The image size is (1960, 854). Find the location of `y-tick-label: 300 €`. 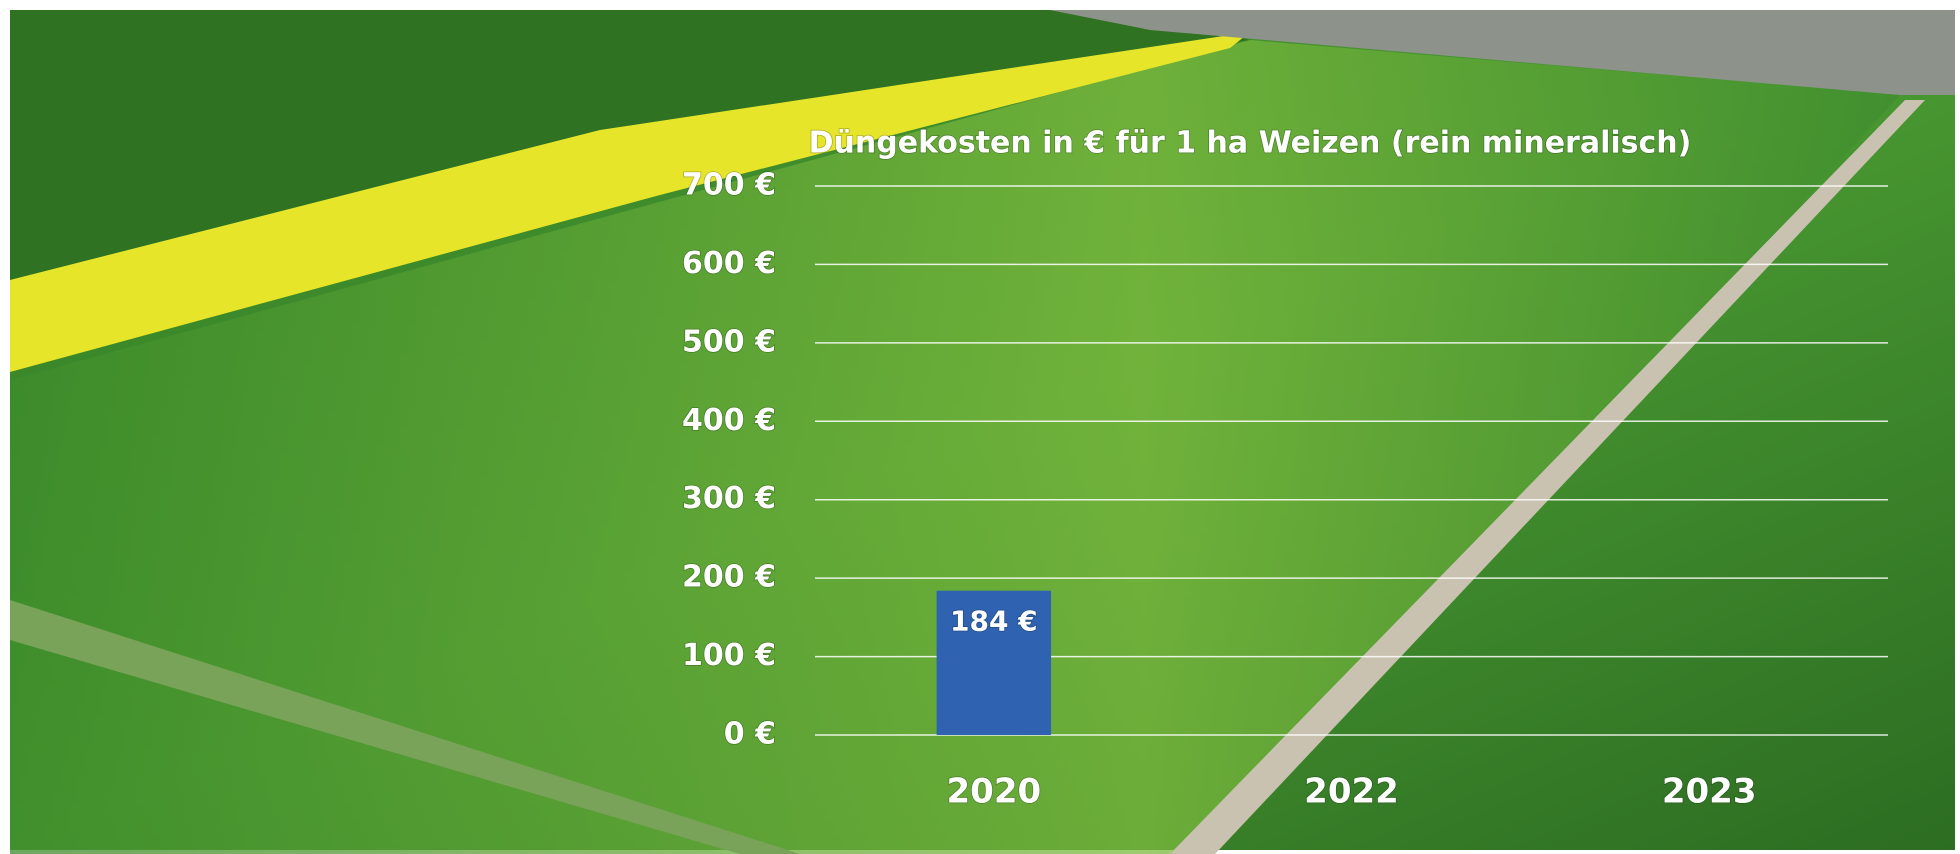

y-tick-label: 300 € is located at coordinates (729, 498).